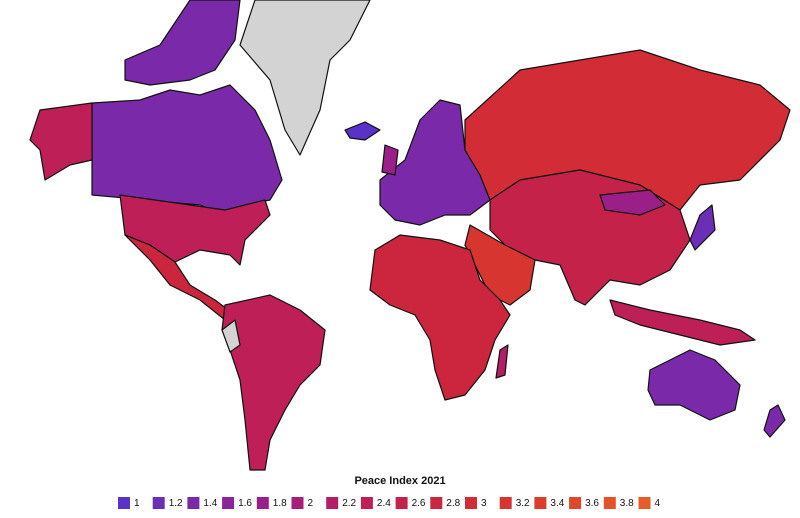  Describe the element at coordinates (440, 317) in the screenshot. I see `africa` at that location.